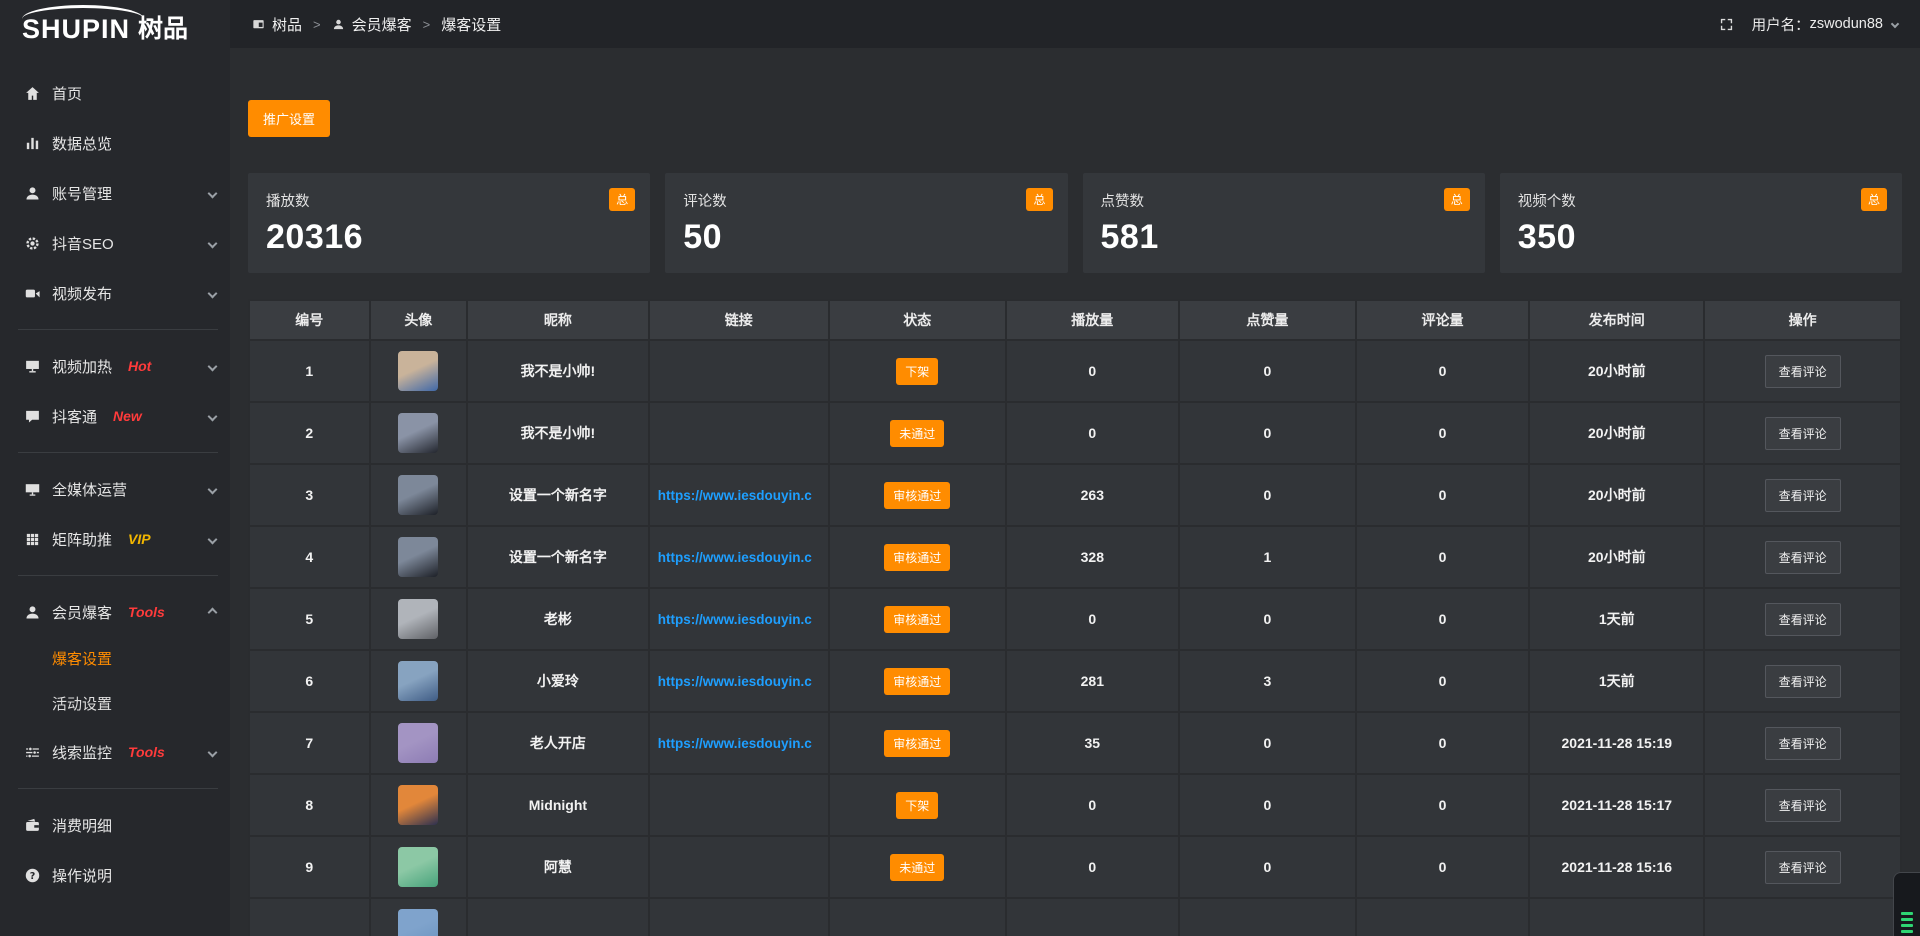 The width and height of the screenshot is (1920, 936). What do you see at coordinates (1075, 223) in the screenshot?
I see `stat-cards: 播放数 20316 总 评论数 50 总 点赞数 581 总 视频个数 350 总` at bounding box center [1075, 223].